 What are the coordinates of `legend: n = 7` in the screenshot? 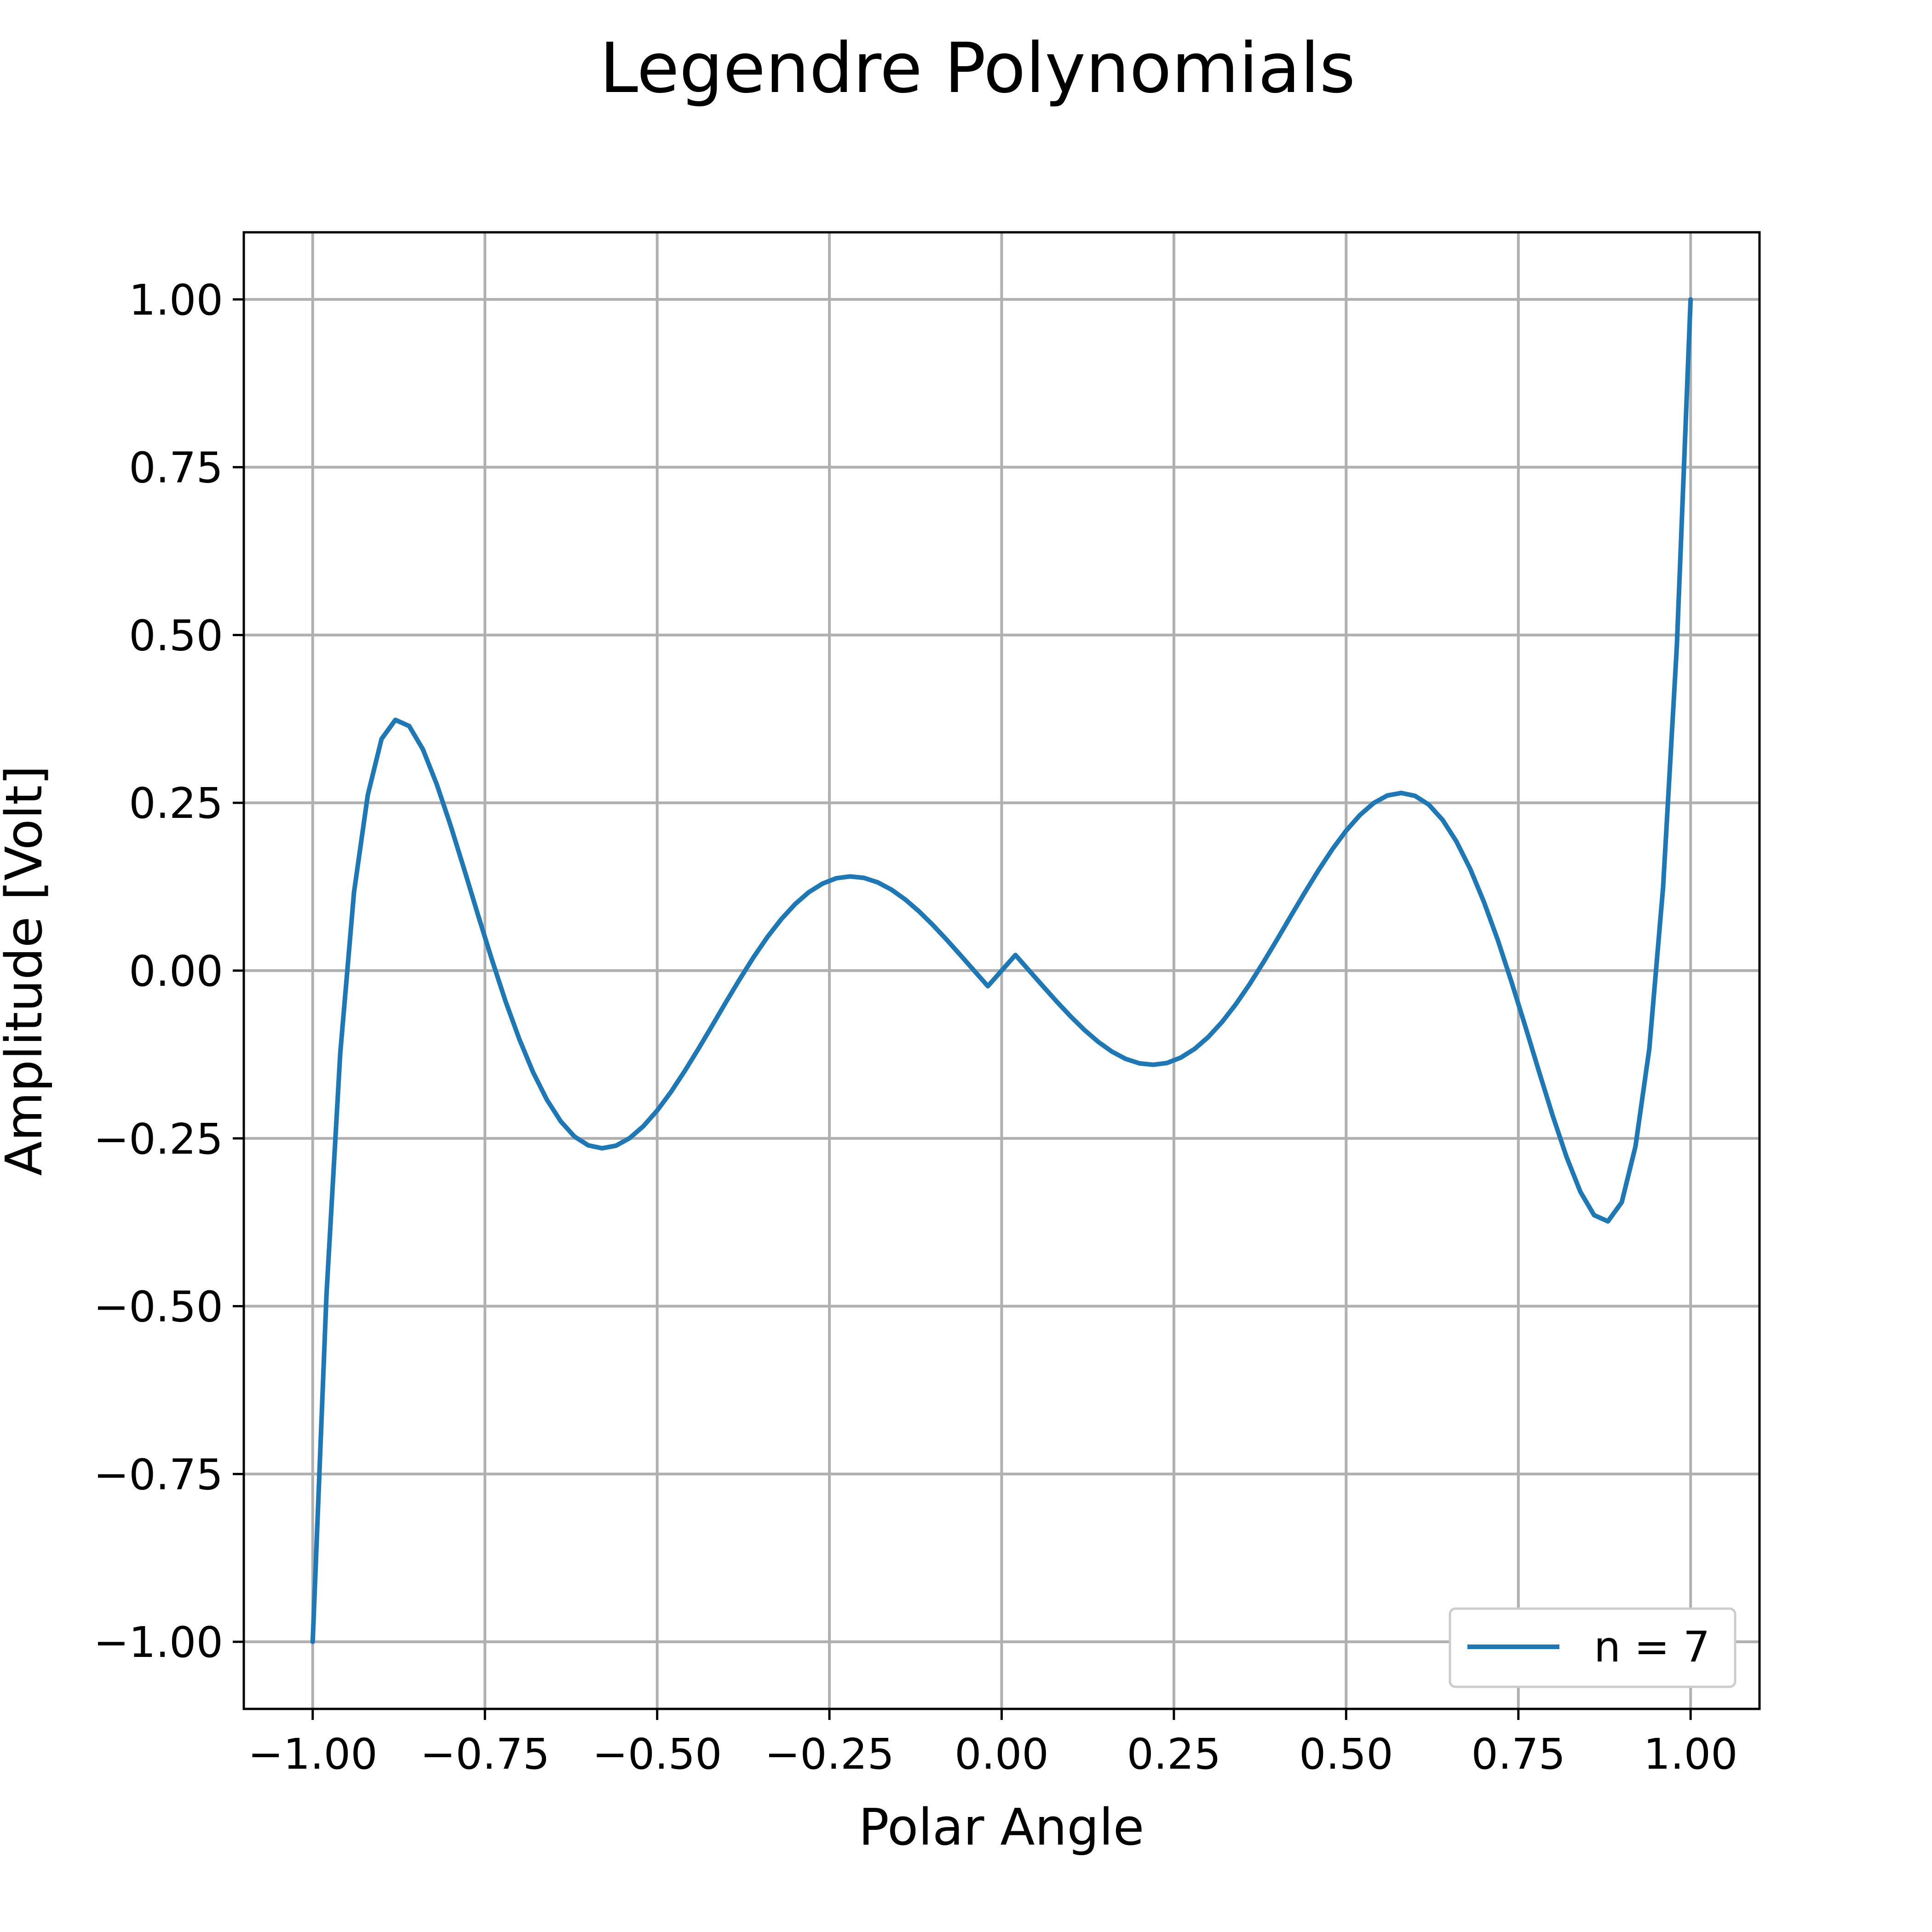 It's located at (1592, 1647).